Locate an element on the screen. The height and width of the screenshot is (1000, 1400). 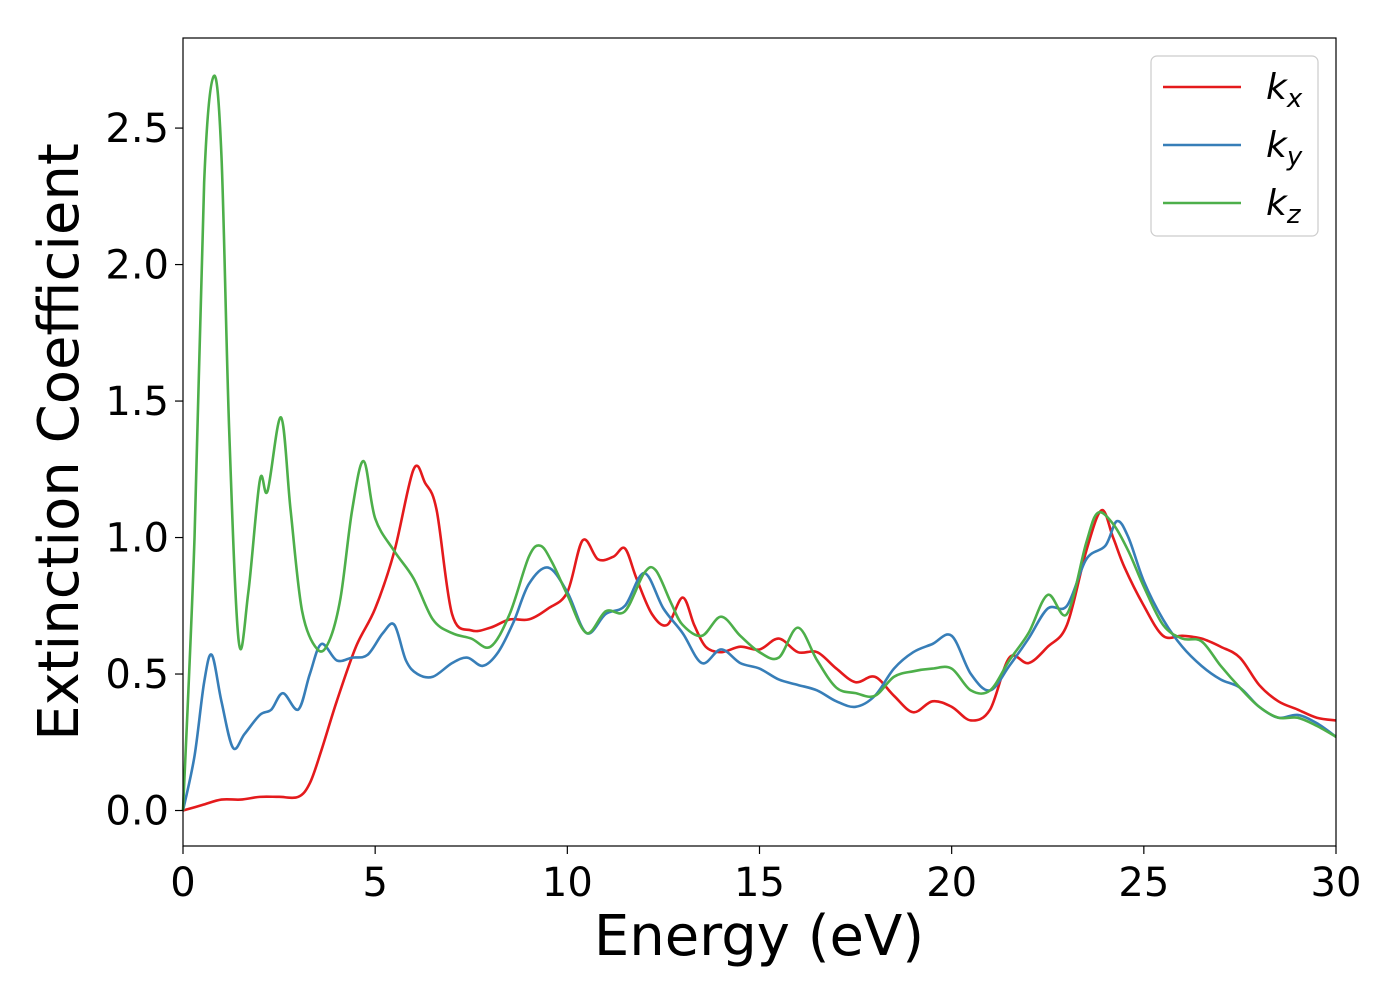
x-tick-label: 0 is located at coordinates (182, 883).